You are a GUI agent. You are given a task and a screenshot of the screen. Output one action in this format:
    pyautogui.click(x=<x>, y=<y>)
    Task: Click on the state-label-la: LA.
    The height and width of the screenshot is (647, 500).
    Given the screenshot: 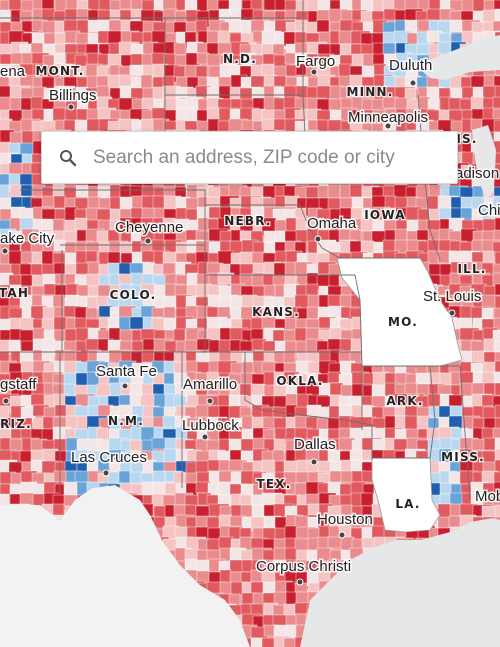 What is the action you would take?
    pyautogui.click(x=407, y=504)
    